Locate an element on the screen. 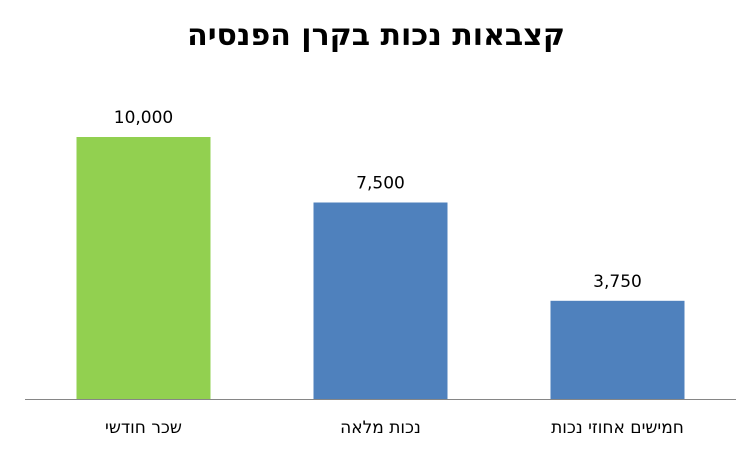  value-label-3: 3,750 is located at coordinates (617, 282).